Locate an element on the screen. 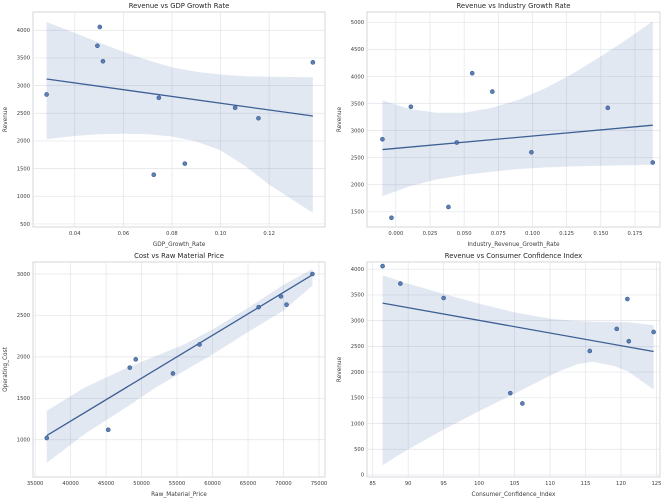 The width and height of the screenshot is (669, 500). x-tick-label: 55000 is located at coordinates (177, 484).